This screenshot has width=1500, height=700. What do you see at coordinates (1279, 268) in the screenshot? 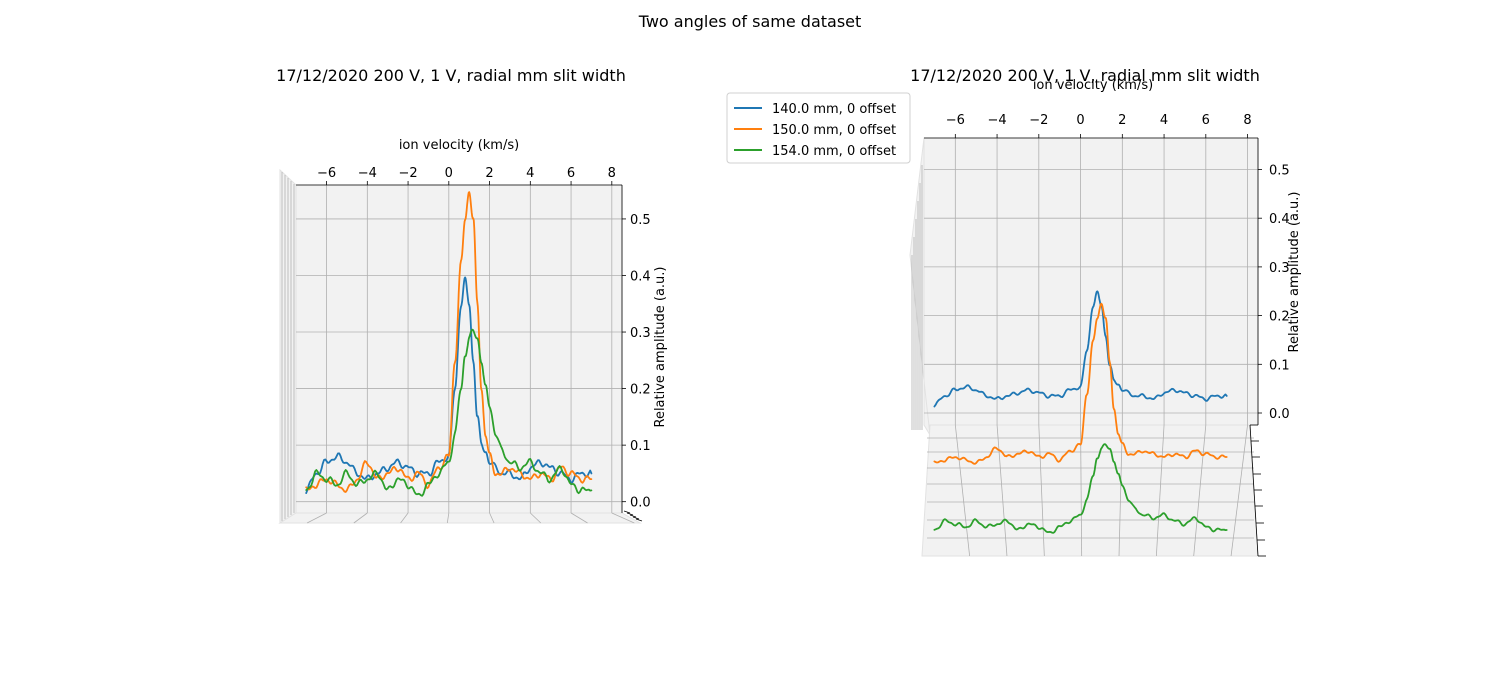
I see `right-ytick-label: 0.3` at bounding box center [1279, 268].